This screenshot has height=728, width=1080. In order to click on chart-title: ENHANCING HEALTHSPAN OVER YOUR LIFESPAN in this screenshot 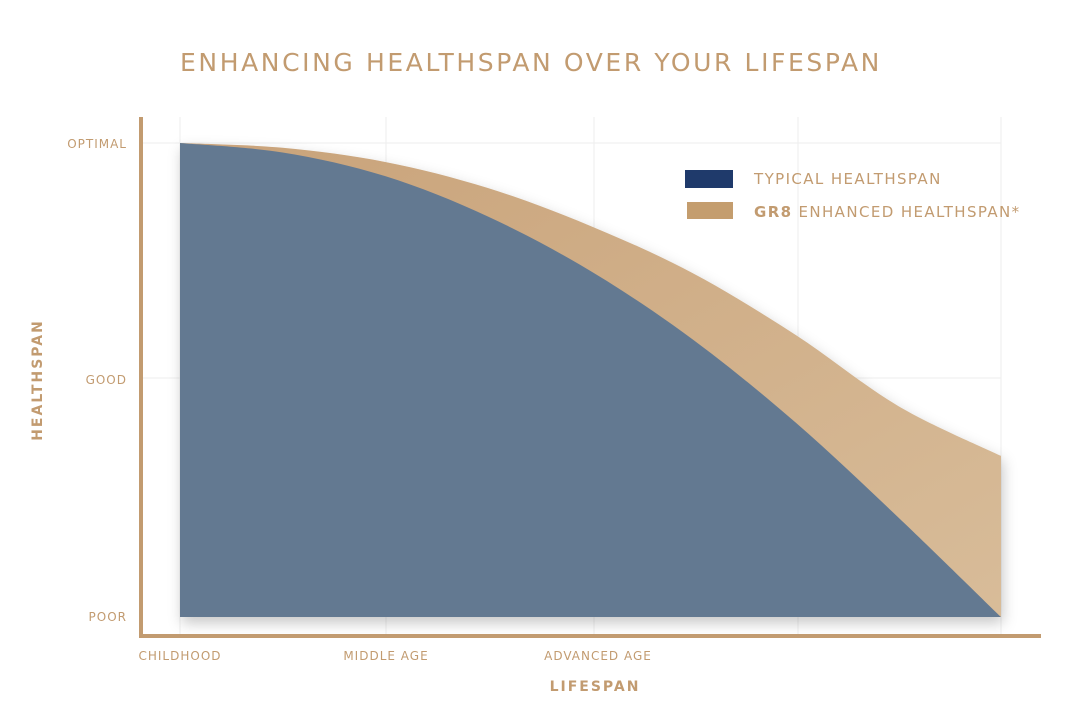, I will do `click(531, 62)`.